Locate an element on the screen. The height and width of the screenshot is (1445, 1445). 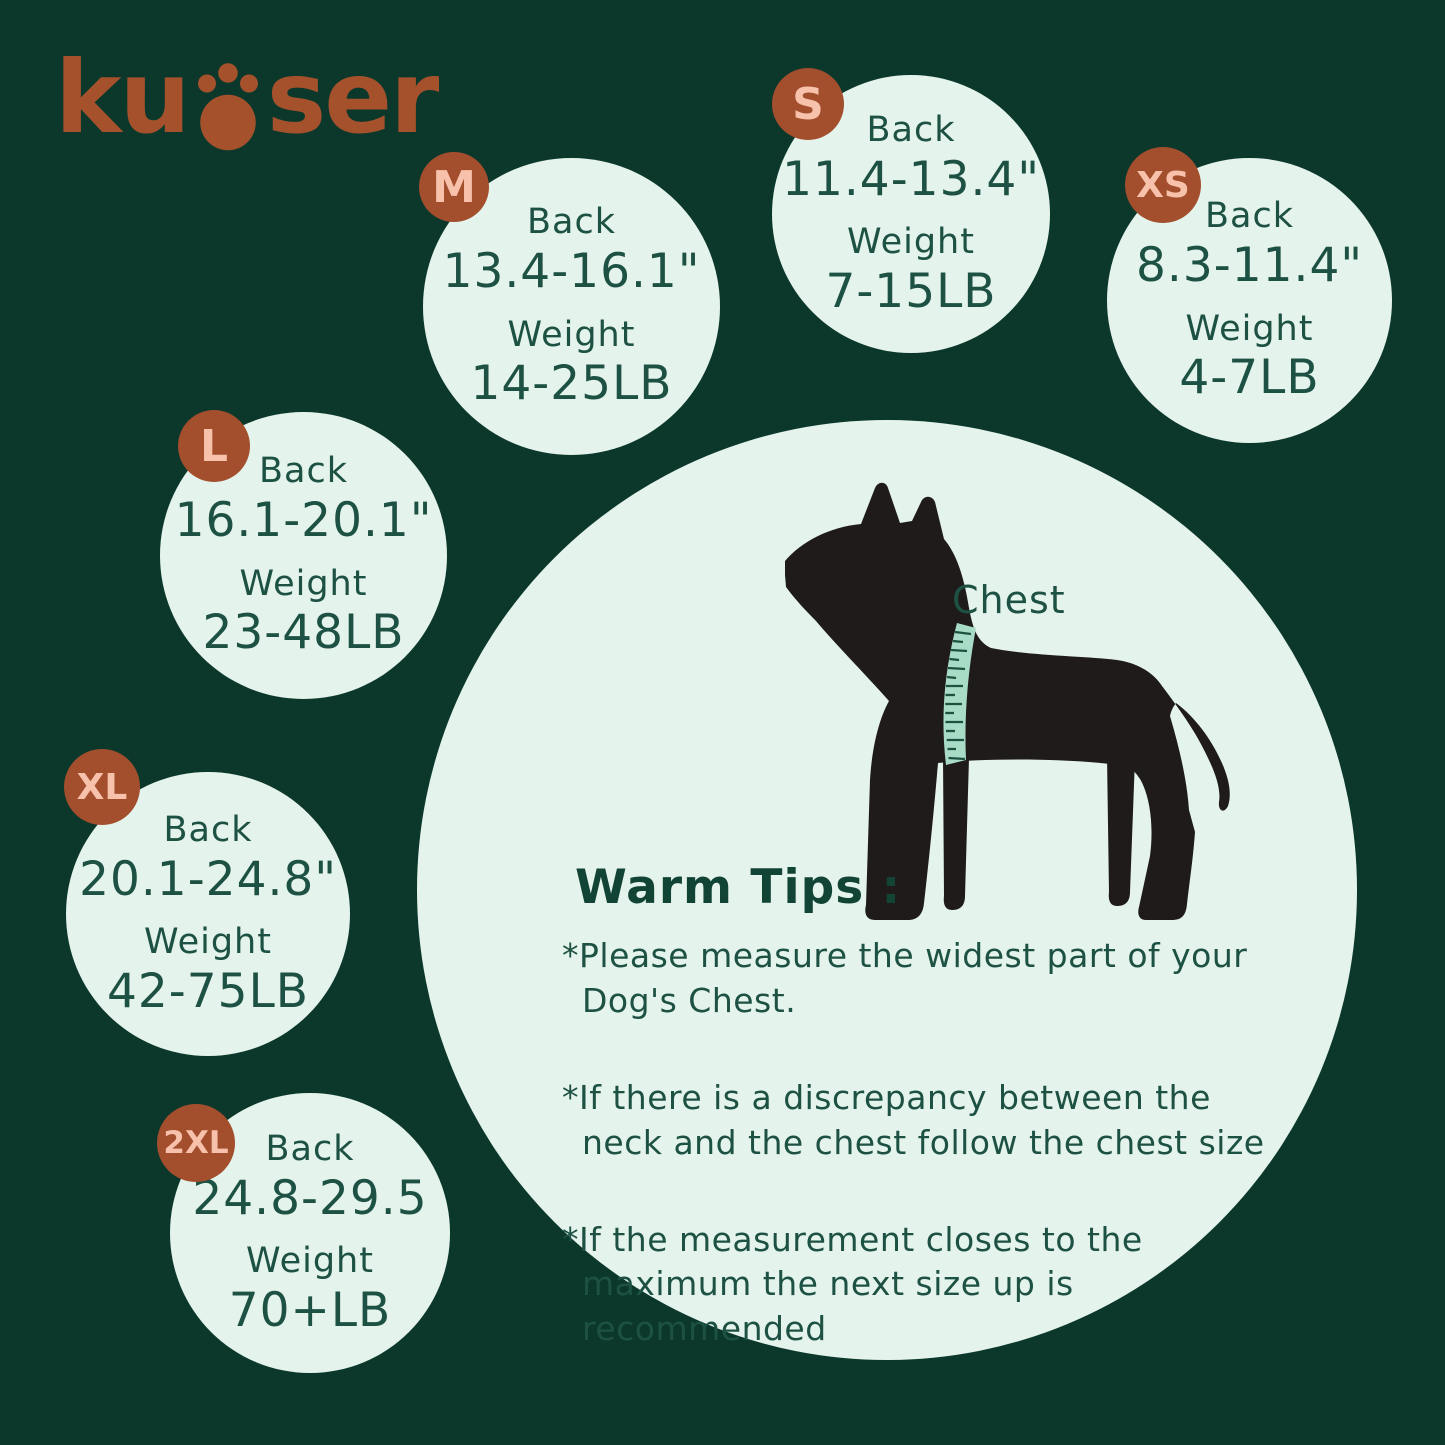
dog-far-rear-leg is located at coordinates (1121, 831).